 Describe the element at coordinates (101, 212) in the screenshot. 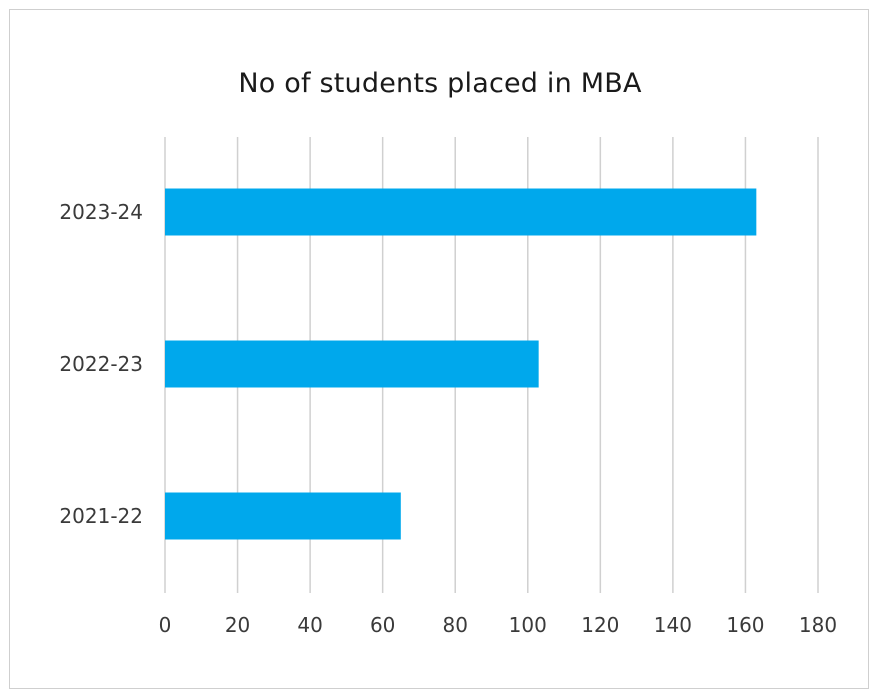

I see `category-label-2023-24: 2023-24` at that location.